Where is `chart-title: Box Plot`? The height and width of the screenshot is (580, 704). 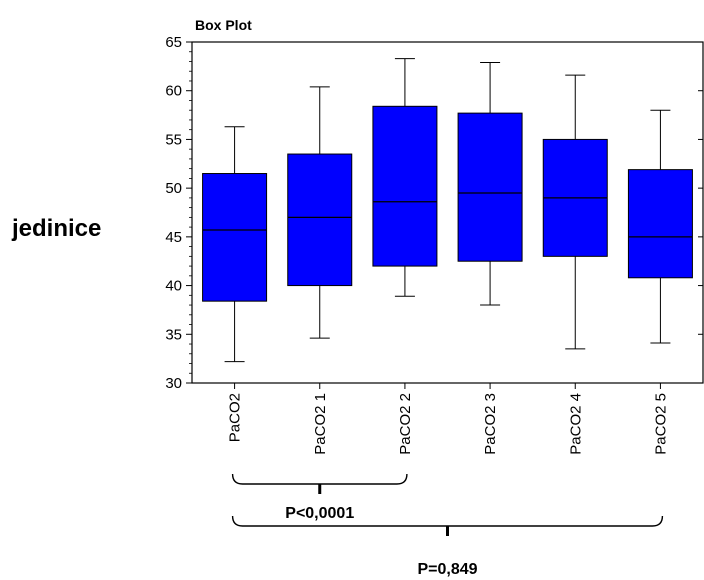 chart-title: Box Plot is located at coordinates (223, 25).